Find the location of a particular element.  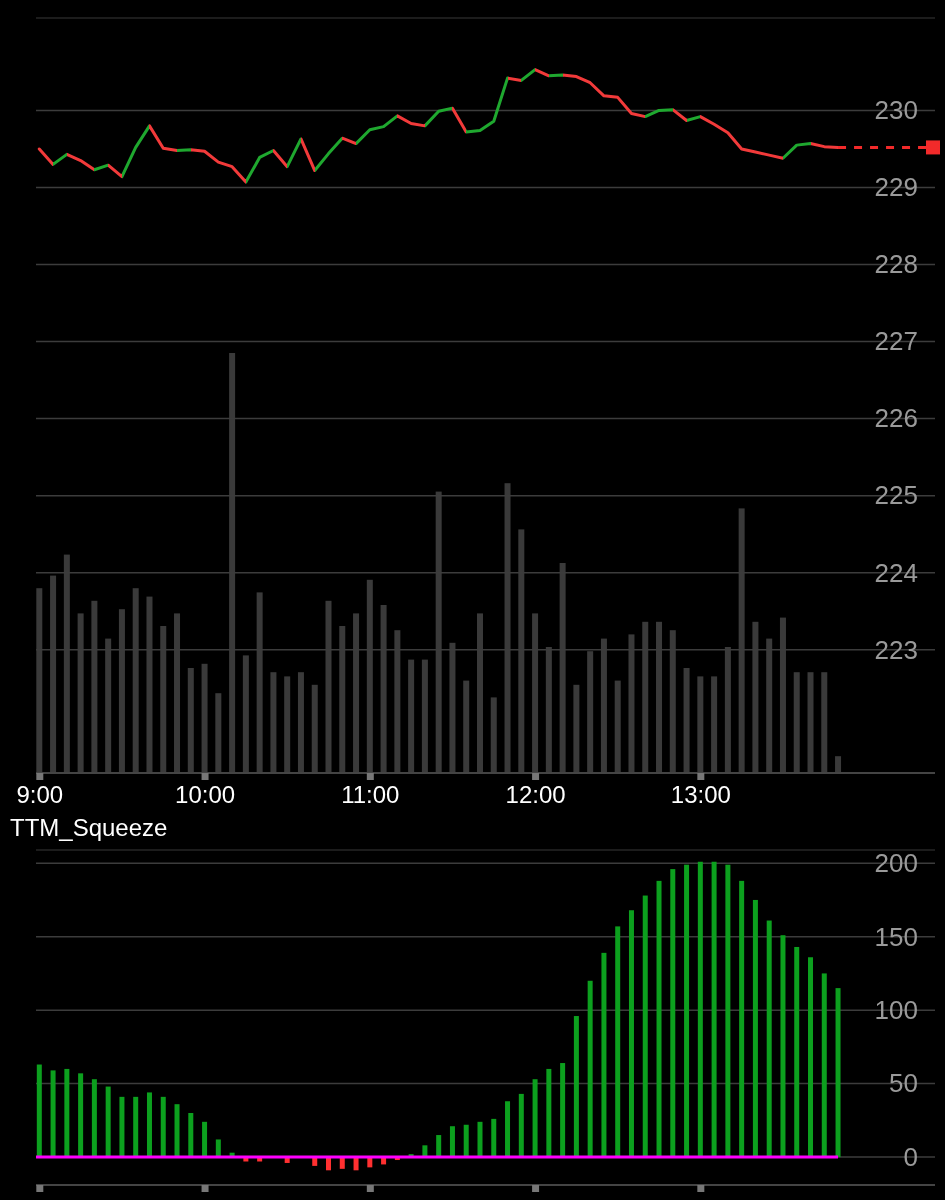

x-tick-label: 13:00 is located at coordinates (700, 795).